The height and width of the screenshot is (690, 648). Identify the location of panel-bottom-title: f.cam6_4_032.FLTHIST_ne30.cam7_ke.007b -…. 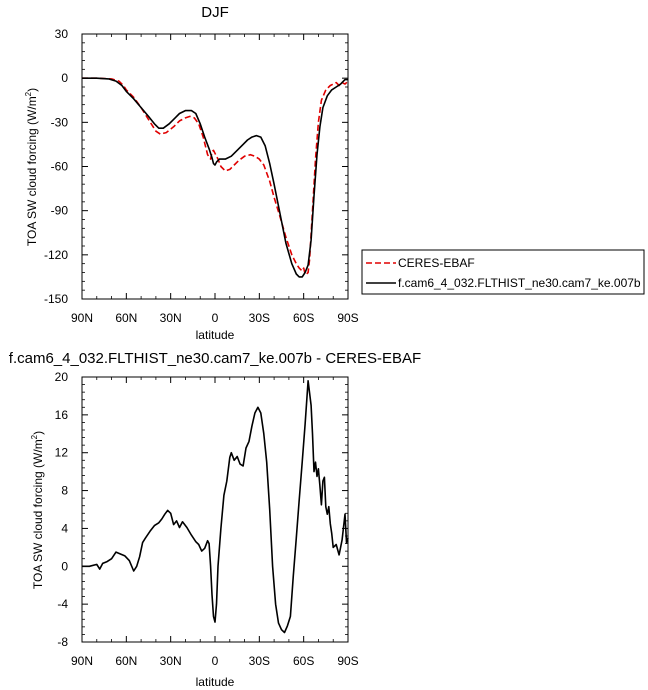
(215, 358).